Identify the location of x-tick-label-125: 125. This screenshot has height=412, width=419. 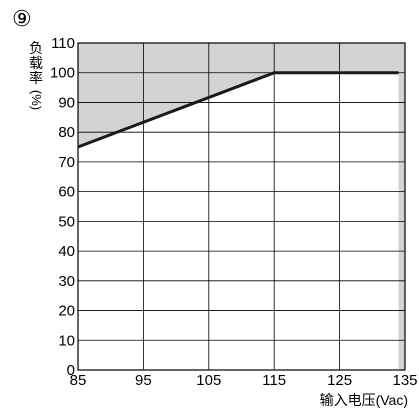
(339, 380).